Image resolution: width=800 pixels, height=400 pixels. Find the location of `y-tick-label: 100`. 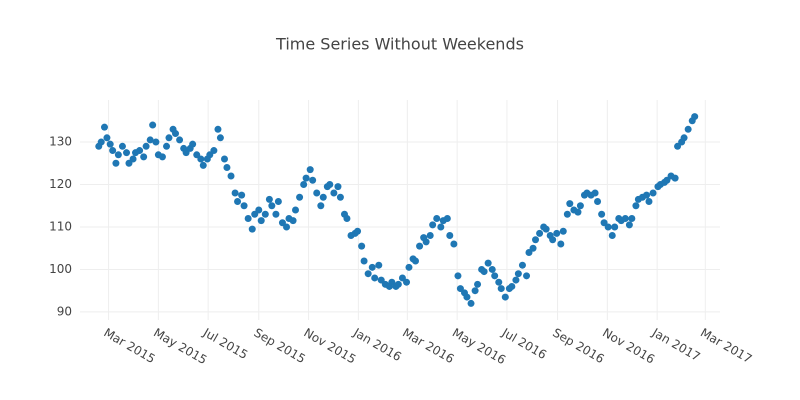

y-tick-label: 100 is located at coordinates (60, 269).